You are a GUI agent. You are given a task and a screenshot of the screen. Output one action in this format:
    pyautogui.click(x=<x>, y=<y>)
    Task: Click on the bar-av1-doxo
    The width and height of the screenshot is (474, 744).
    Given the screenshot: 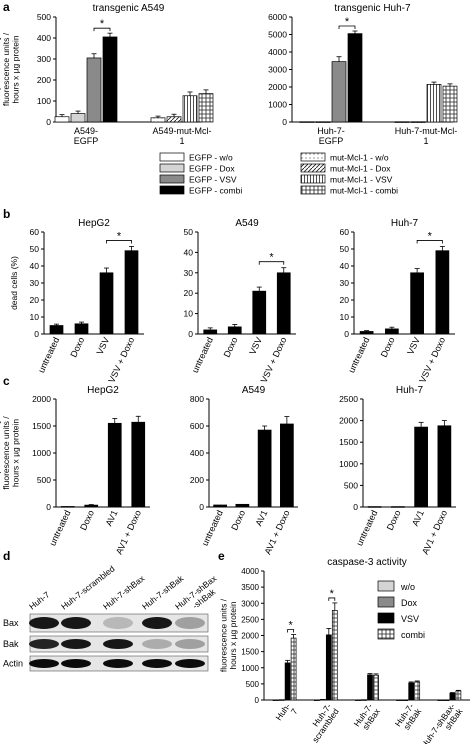 What is the action you would take?
    pyautogui.click(x=287, y=465)
    